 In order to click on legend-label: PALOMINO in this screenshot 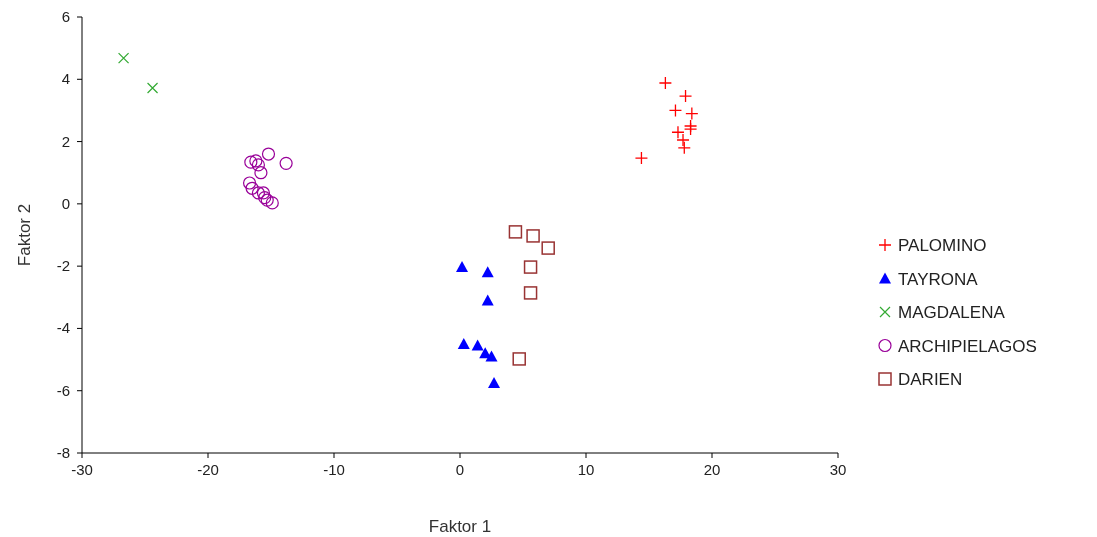, I will do `click(942, 245)`.